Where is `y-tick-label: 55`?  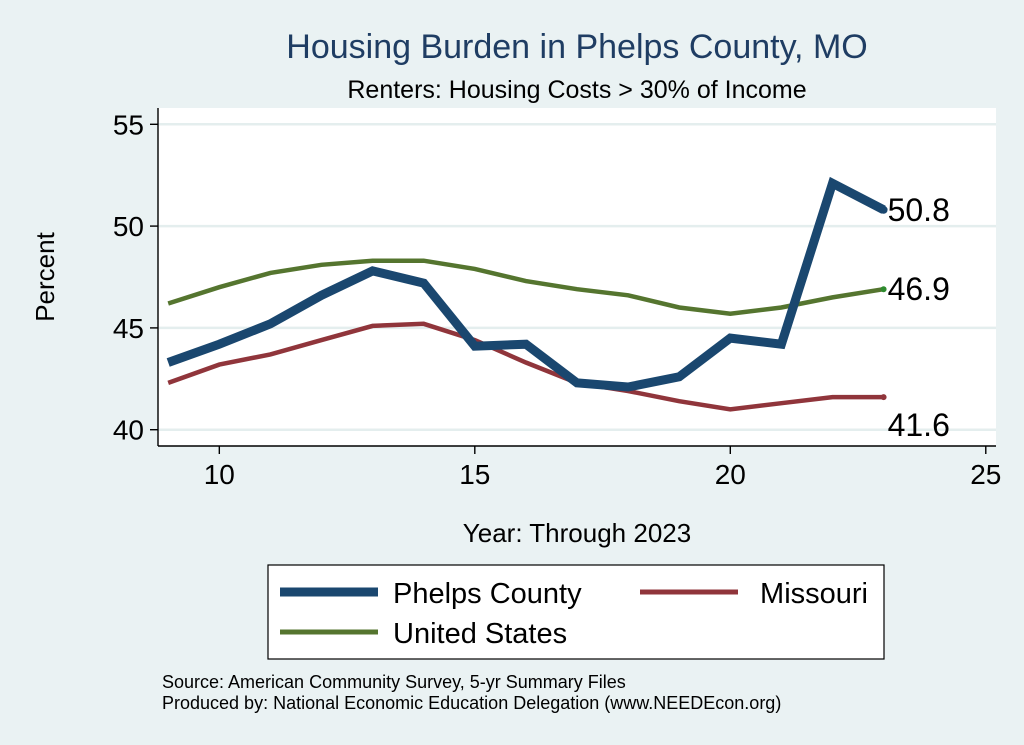 y-tick-label: 55 is located at coordinates (128, 124).